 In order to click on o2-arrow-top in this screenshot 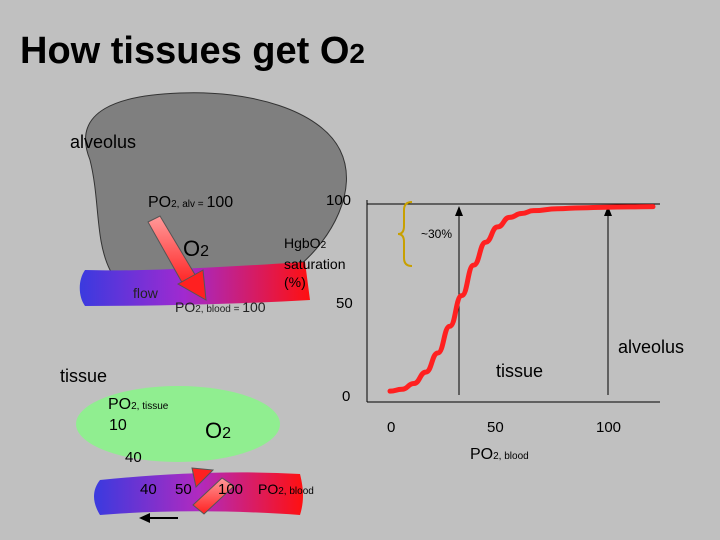, I will do `click(177, 258)`.